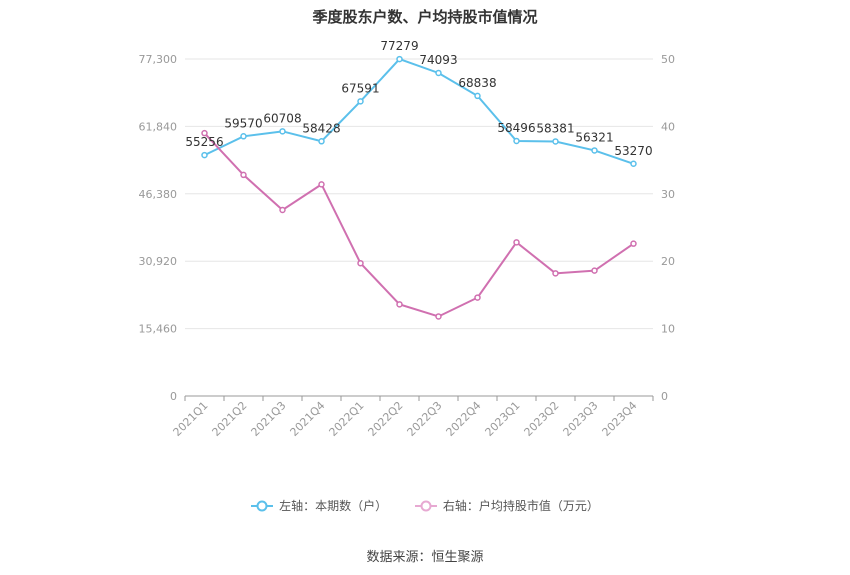 The image size is (850, 575). What do you see at coordinates (243, 123) in the screenshot?
I see `data-label: 59570` at bounding box center [243, 123].